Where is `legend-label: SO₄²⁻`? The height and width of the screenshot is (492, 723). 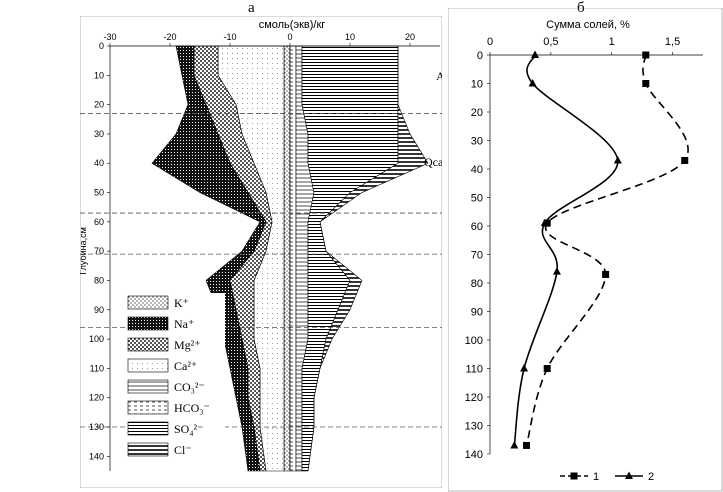
legend-label: SO₄²⁻ is located at coordinates (188, 429).